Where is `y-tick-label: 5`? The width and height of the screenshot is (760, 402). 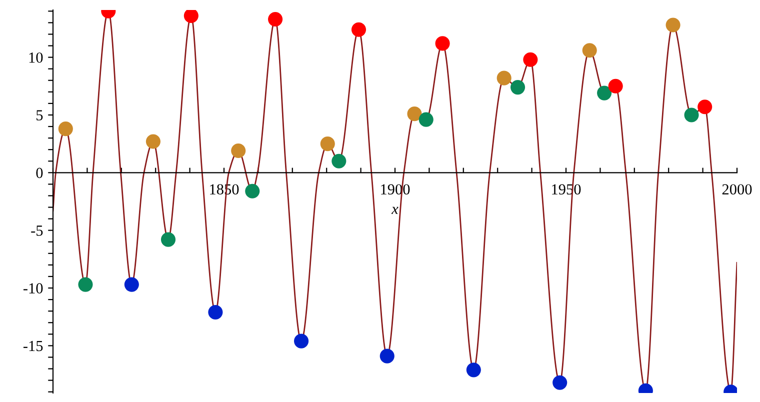 y-tick-label: 5 is located at coordinates (39, 115).